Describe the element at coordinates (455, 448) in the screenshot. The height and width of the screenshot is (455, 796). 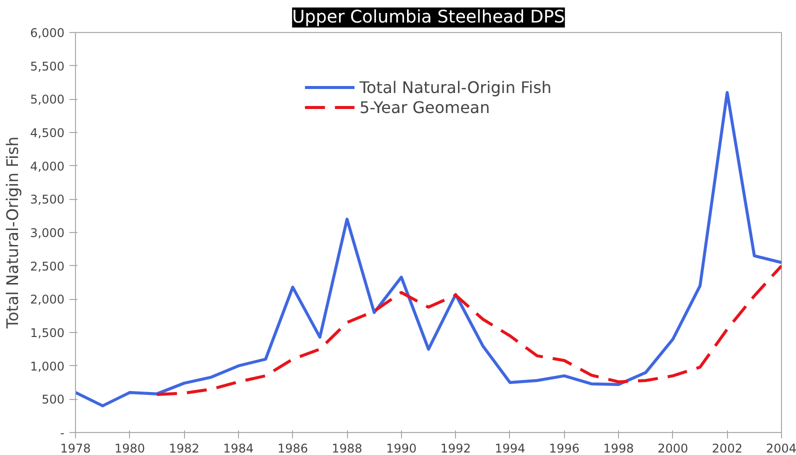
I see `x-tick-label: 1992` at that location.